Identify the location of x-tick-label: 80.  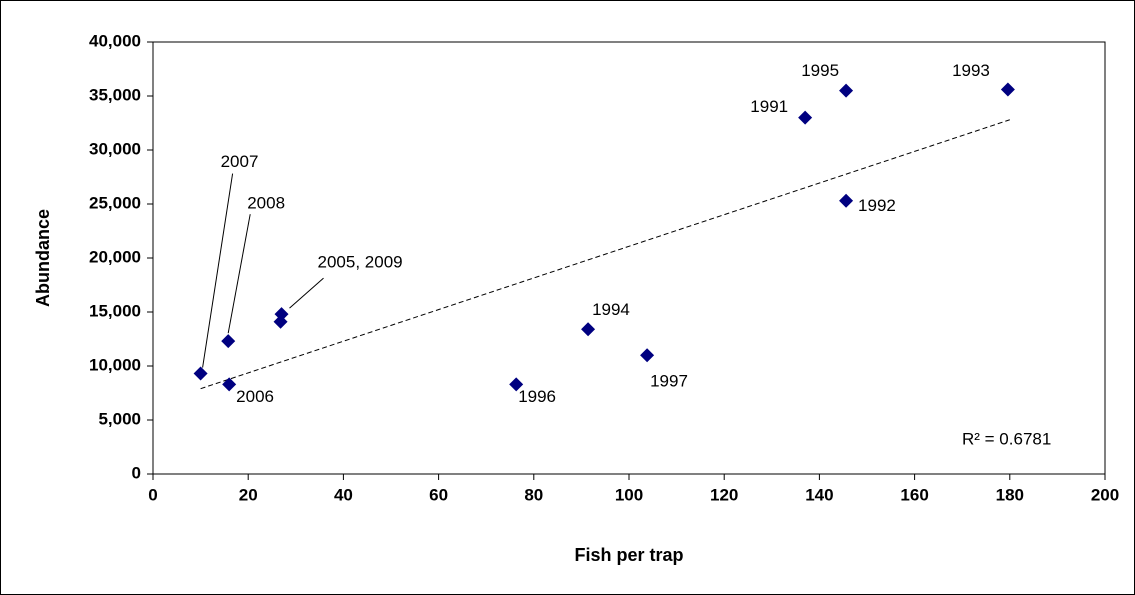
(533, 494).